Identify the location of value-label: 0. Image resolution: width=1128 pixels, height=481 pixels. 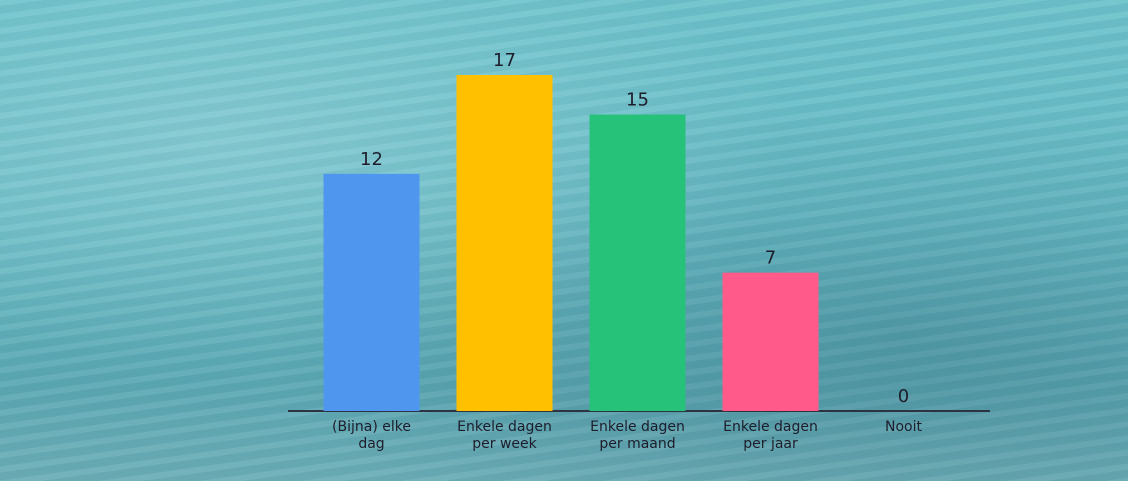
(903, 396).